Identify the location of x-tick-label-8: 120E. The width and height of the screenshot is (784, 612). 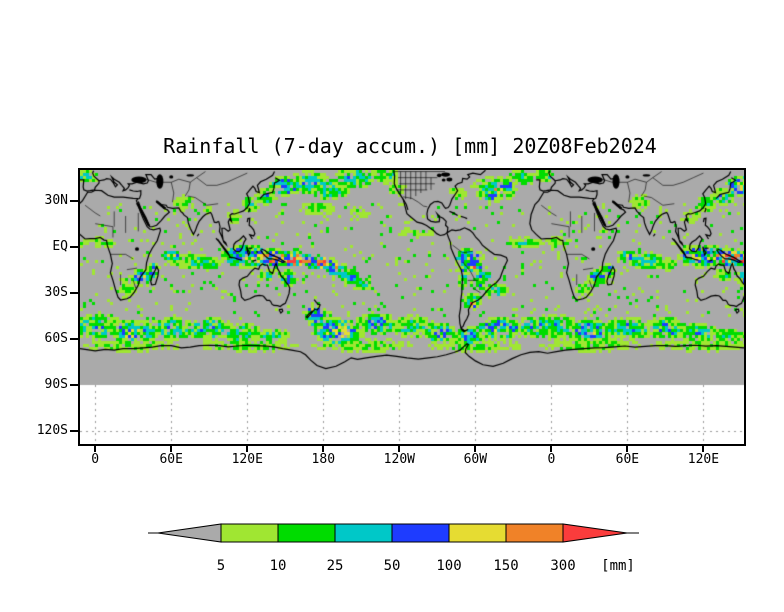
(703, 459).